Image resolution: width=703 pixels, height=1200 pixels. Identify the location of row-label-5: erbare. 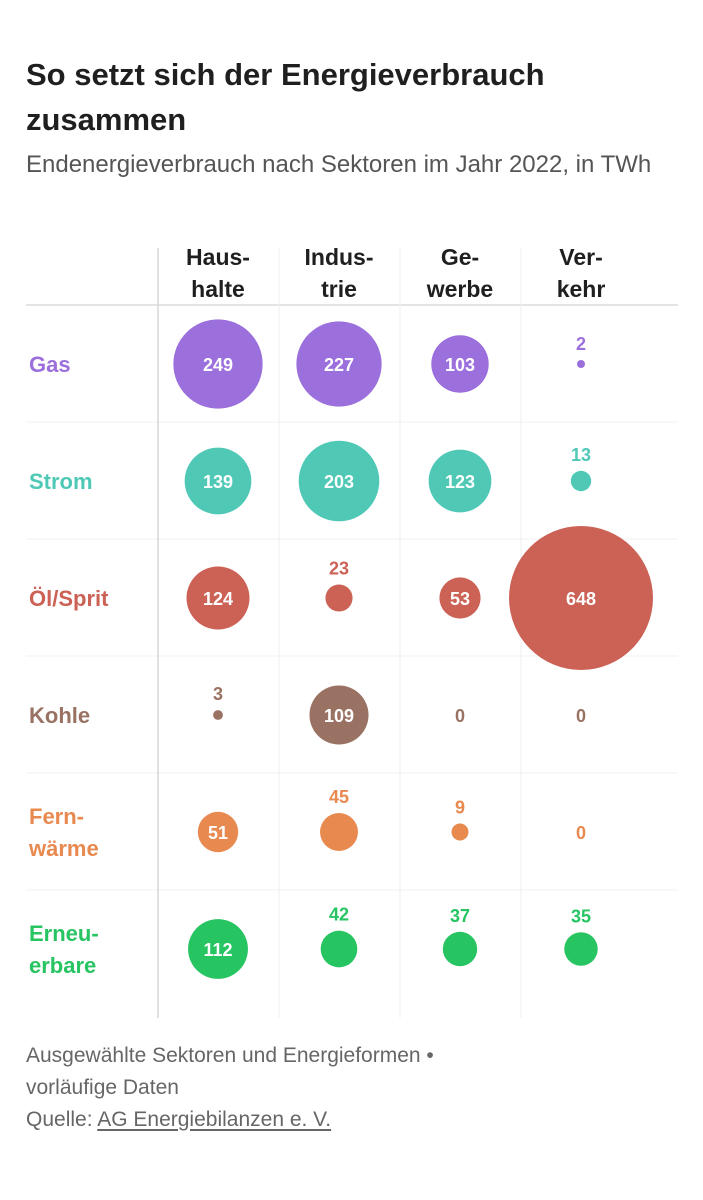
(62, 965).